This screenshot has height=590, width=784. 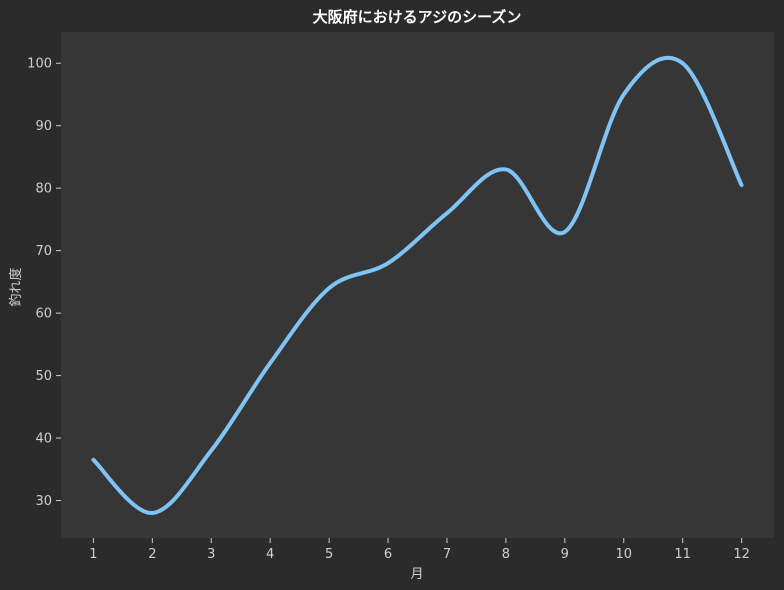 What do you see at coordinates (43, 251) in the screenshot?
I see `y-tick-label-70: 70` at bounding box center [43, 251].